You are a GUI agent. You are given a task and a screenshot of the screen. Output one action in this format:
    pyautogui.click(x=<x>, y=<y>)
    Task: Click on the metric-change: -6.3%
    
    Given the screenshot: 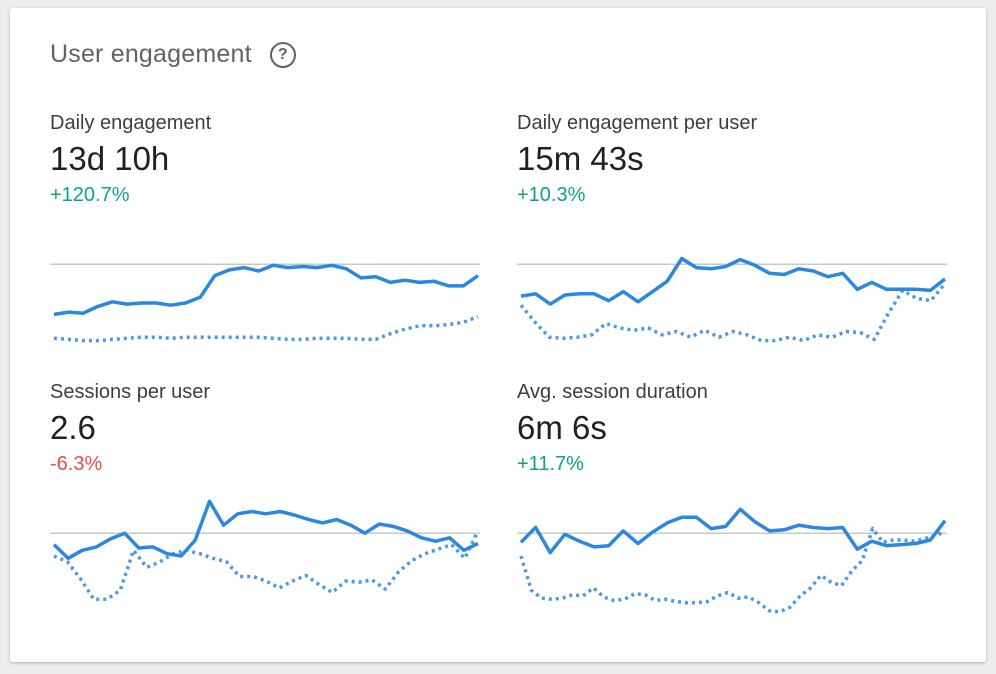 What is the action you would take?
    pyautogui.click(x=76, y=464)
    